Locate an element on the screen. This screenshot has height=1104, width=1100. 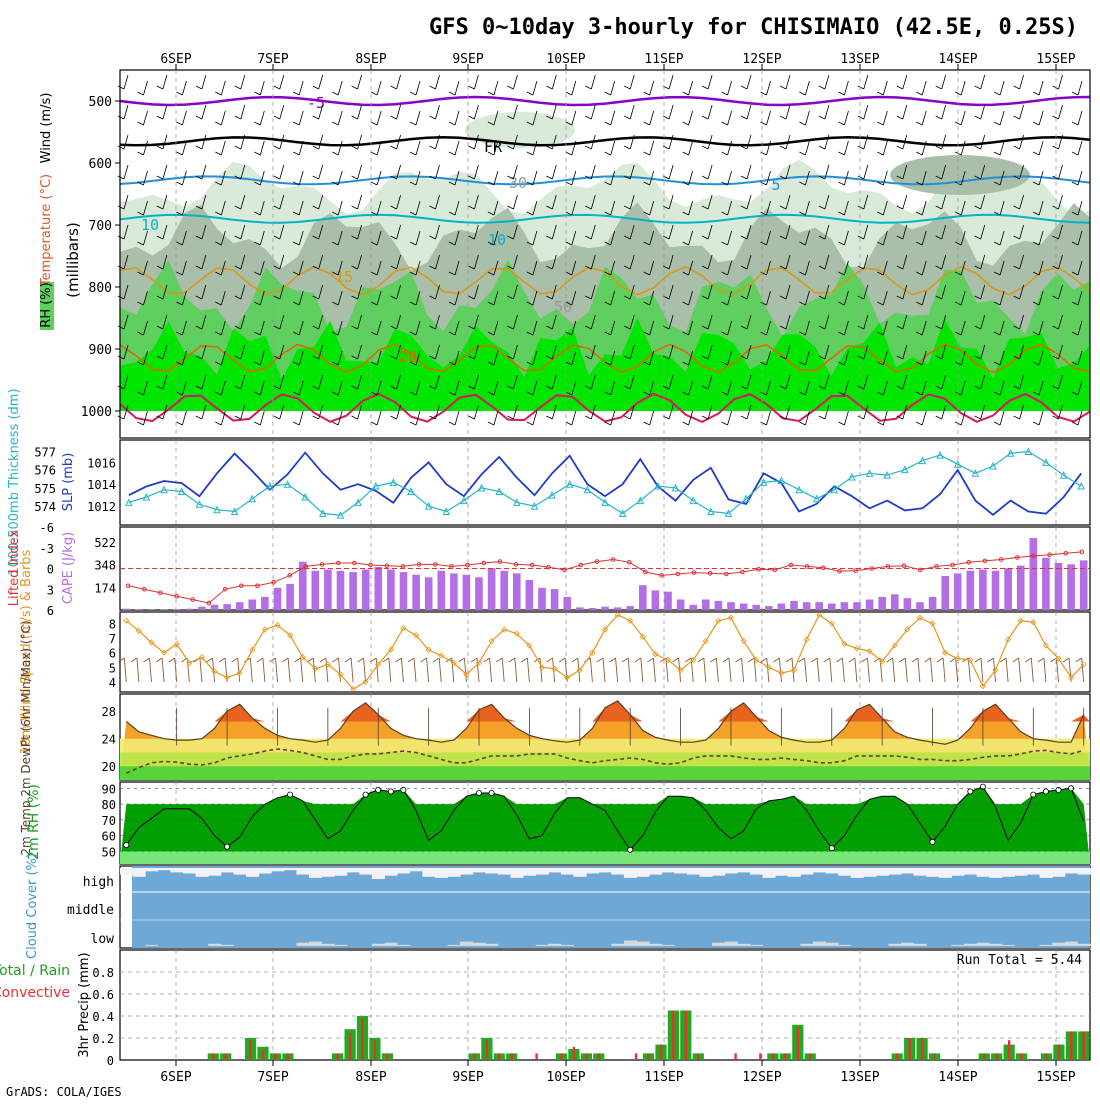
wind-tick-label: 4 is located at coordinates (112, 683).